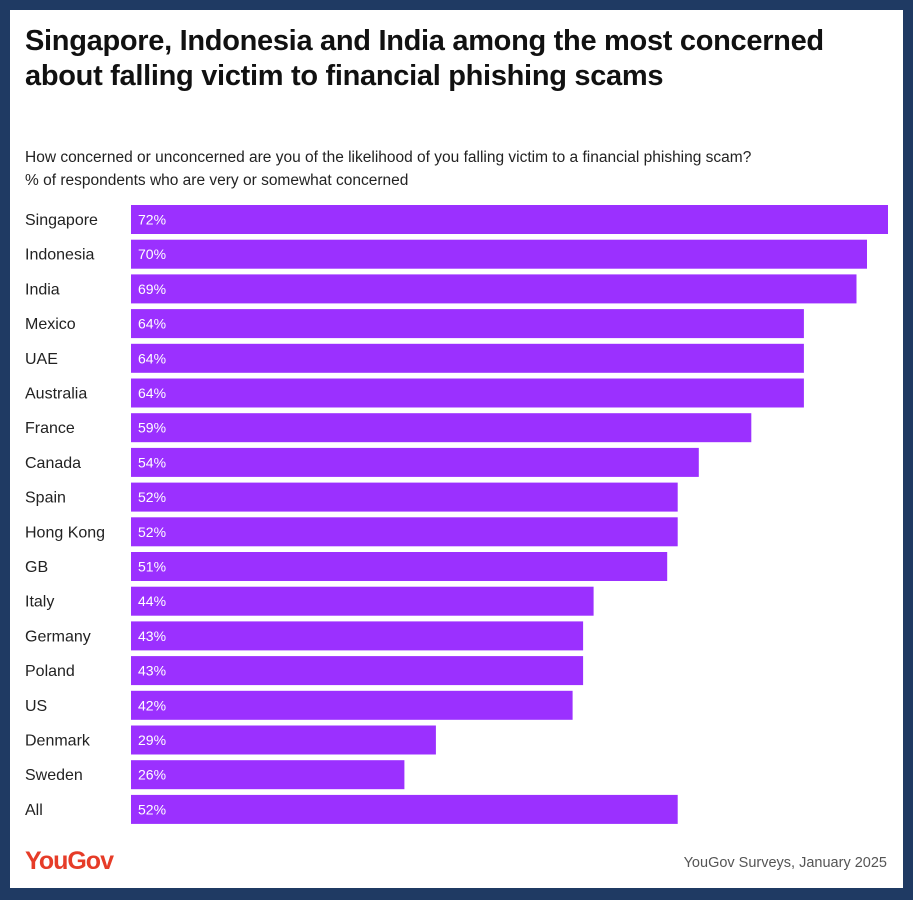 Image resolution: width=913 pixels, height=900 pixels. What do you see at coordinates (152, 254) in the screenshot?
I see `value-label: 70%` at bounding box center [152, 254].